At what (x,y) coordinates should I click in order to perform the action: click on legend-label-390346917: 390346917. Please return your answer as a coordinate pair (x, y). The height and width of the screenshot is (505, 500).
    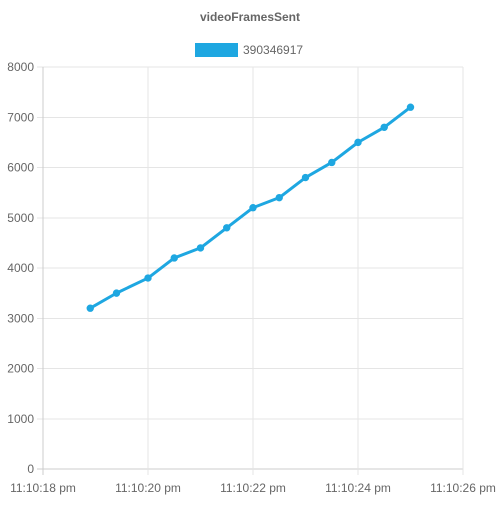
    Looking at the image, I should click on (273, 50).